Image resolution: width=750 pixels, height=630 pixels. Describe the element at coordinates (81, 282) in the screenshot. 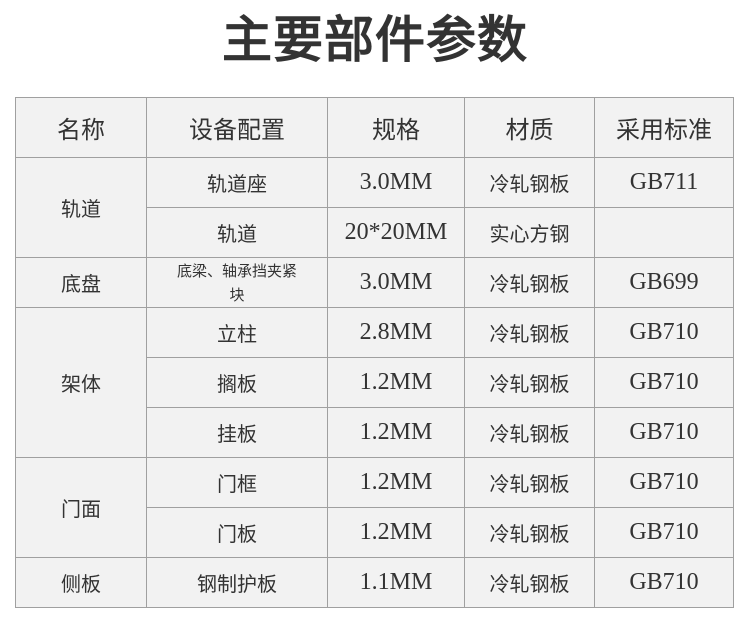

I see `group-name-cell: 底盘` at that location.